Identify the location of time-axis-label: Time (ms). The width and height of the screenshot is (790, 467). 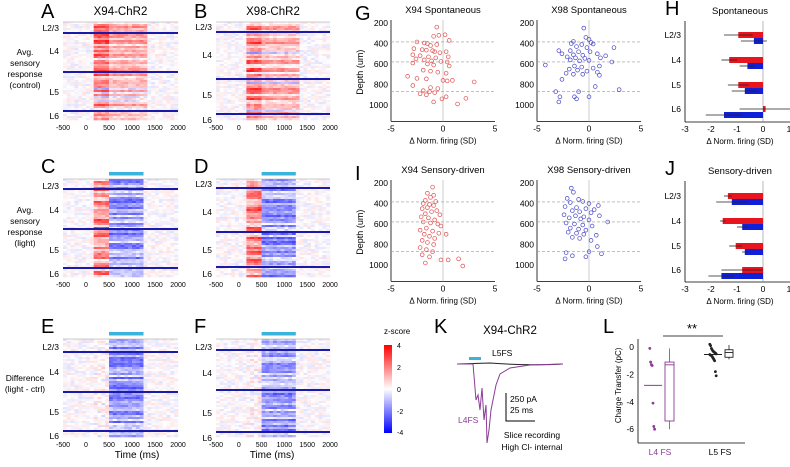
(137, 455).